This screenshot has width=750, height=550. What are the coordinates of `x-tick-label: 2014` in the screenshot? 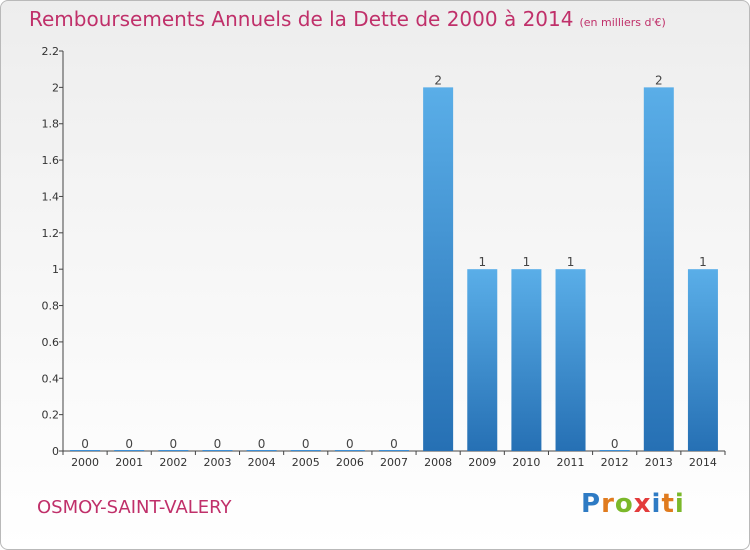 It's located at (703, 462).